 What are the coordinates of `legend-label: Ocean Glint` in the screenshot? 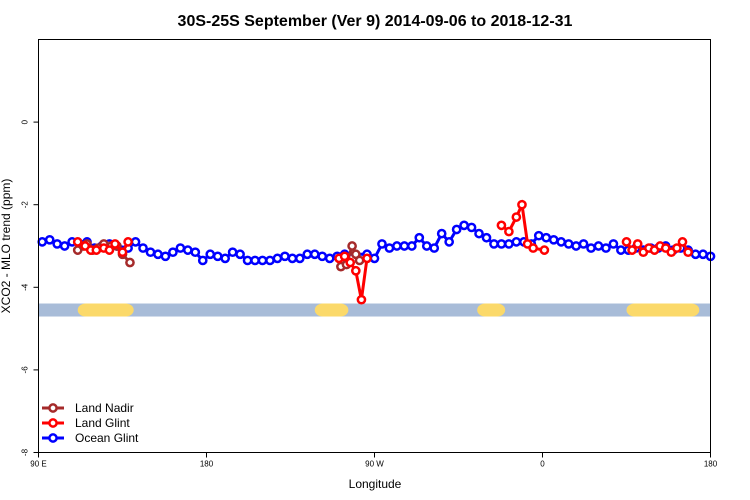 It's located at (107, 438).